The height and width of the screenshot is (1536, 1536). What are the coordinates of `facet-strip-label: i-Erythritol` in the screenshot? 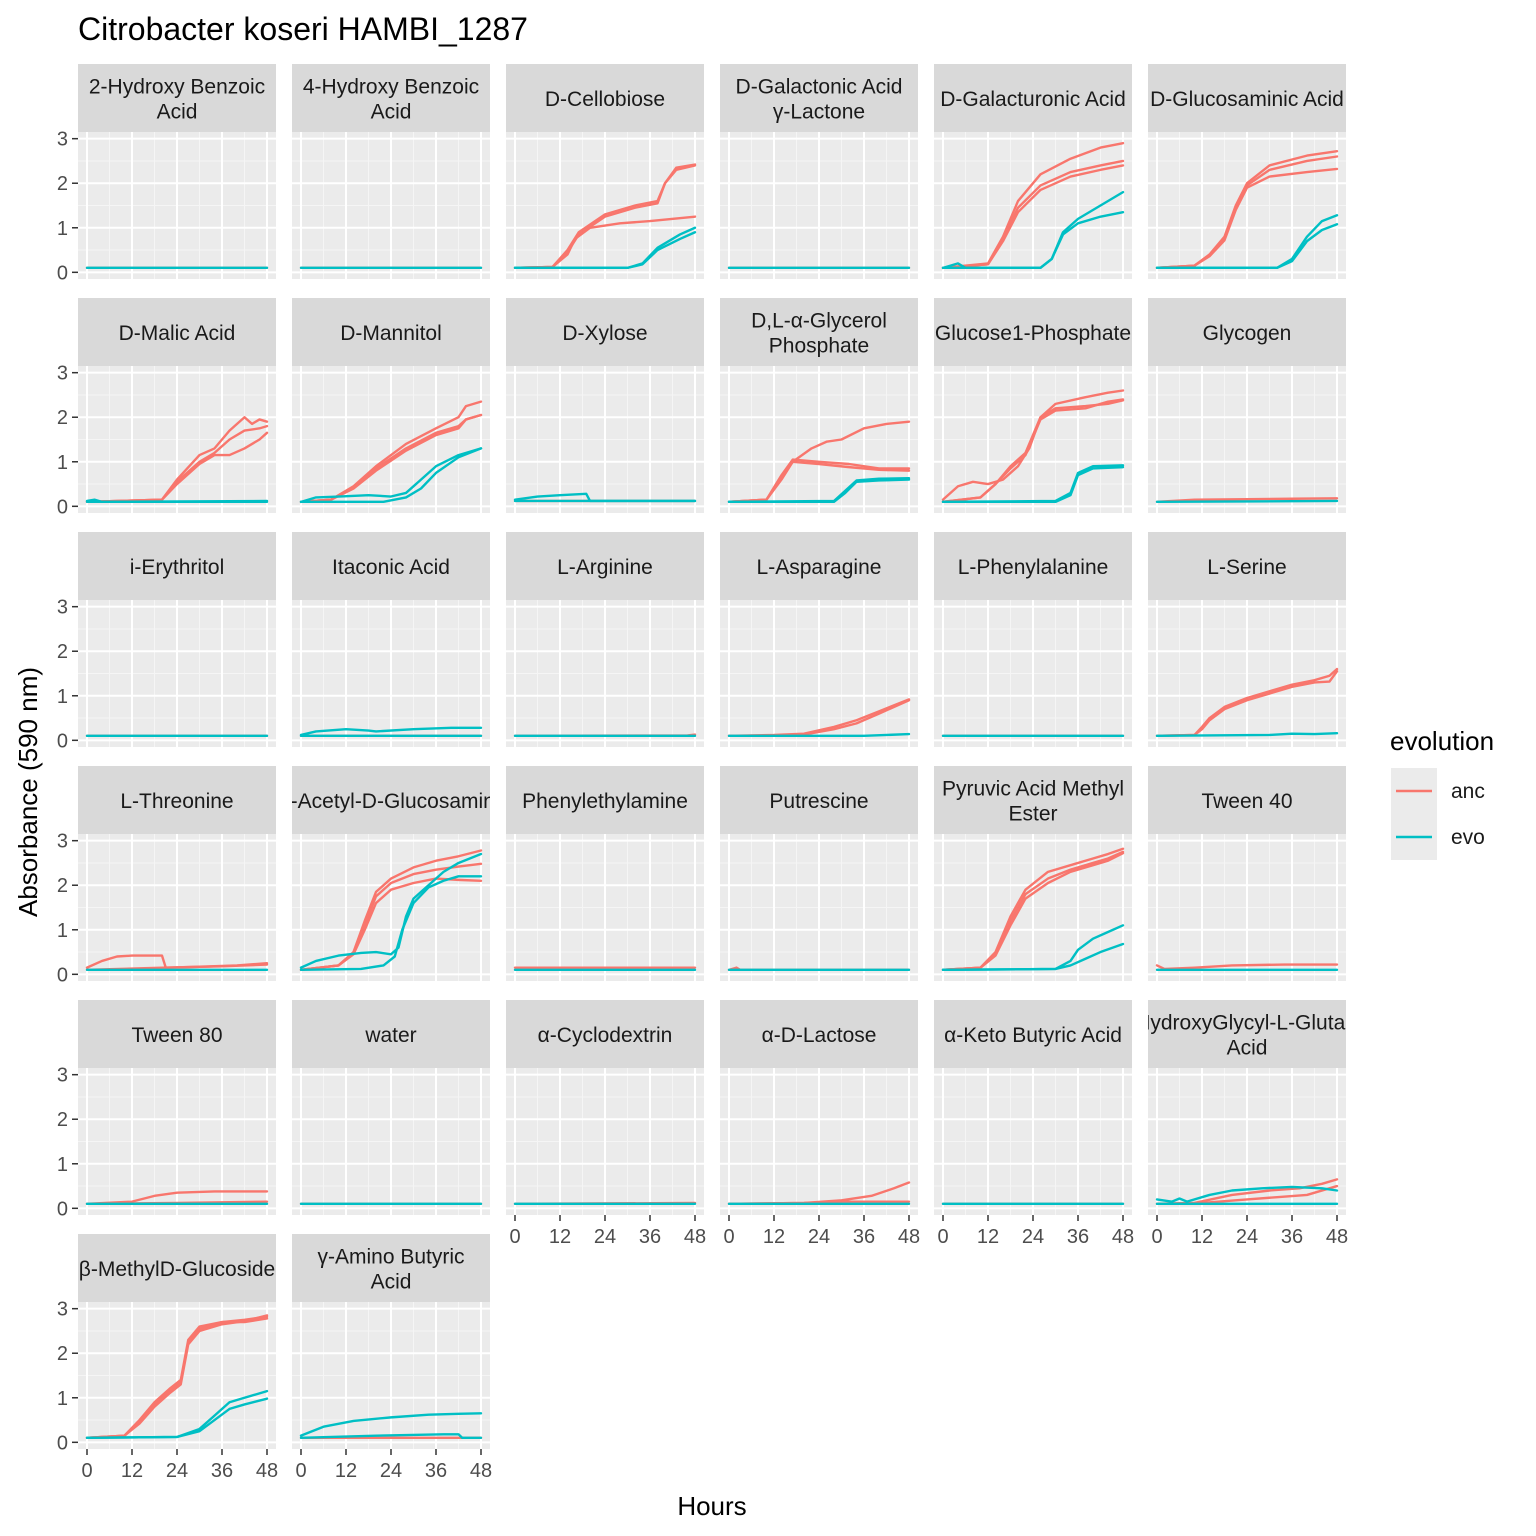 It's located at (177, 567).